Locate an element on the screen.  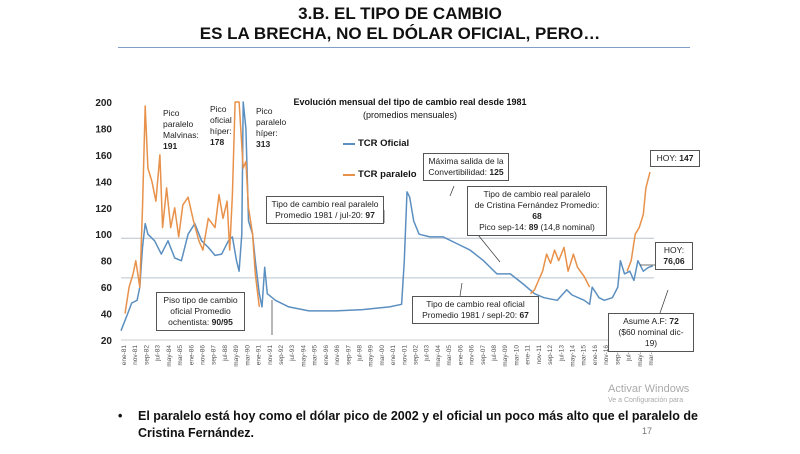
x-tick-label: jul-13 is located at coordinates (561, 353).